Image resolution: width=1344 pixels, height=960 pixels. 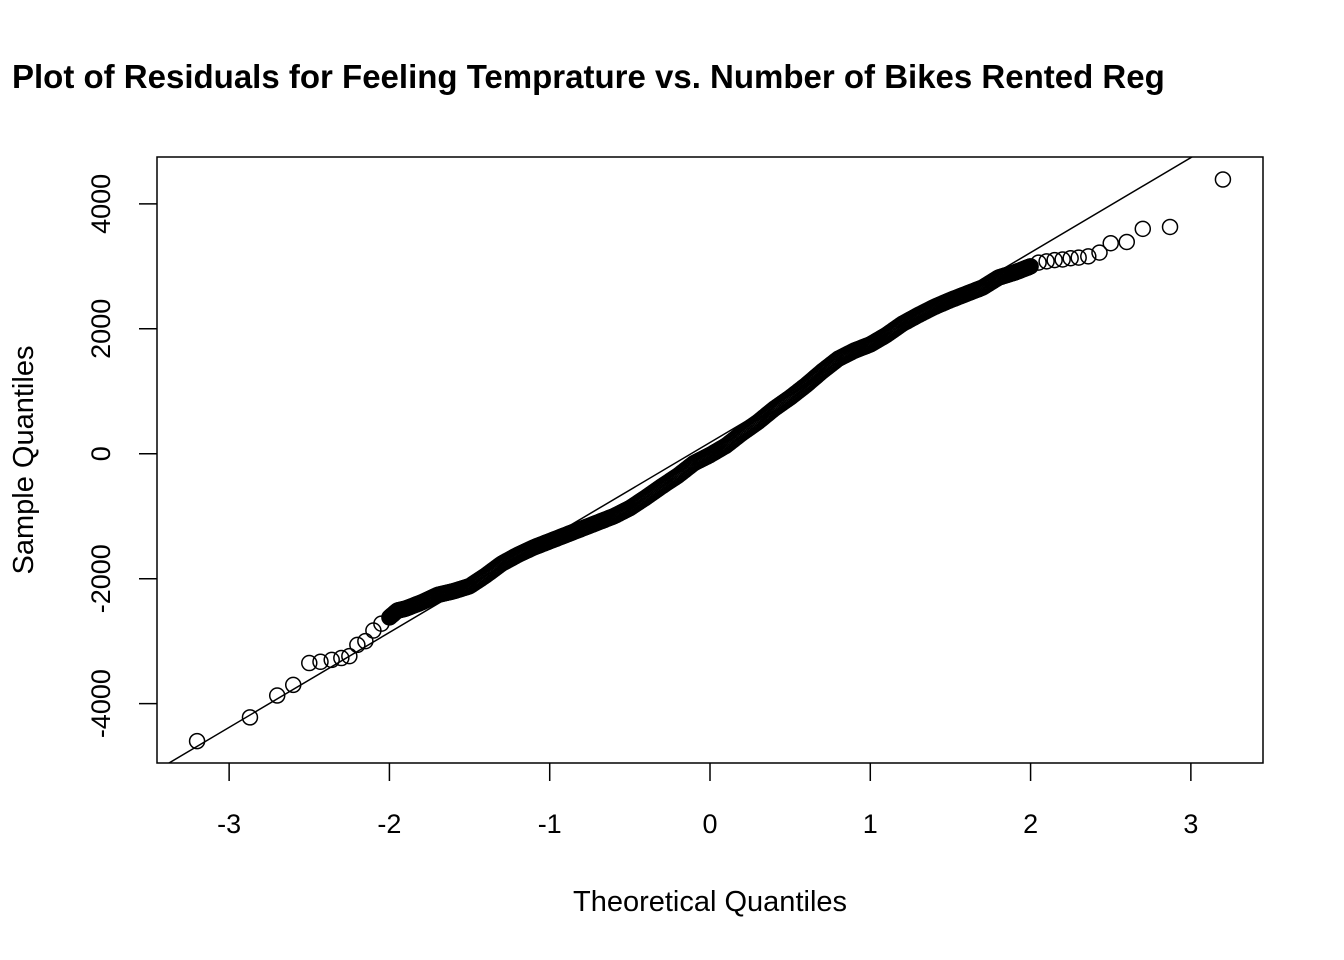 I want to click on y-axis: -4000 -2000 0 2000 4000, so click(x=121, y=456).